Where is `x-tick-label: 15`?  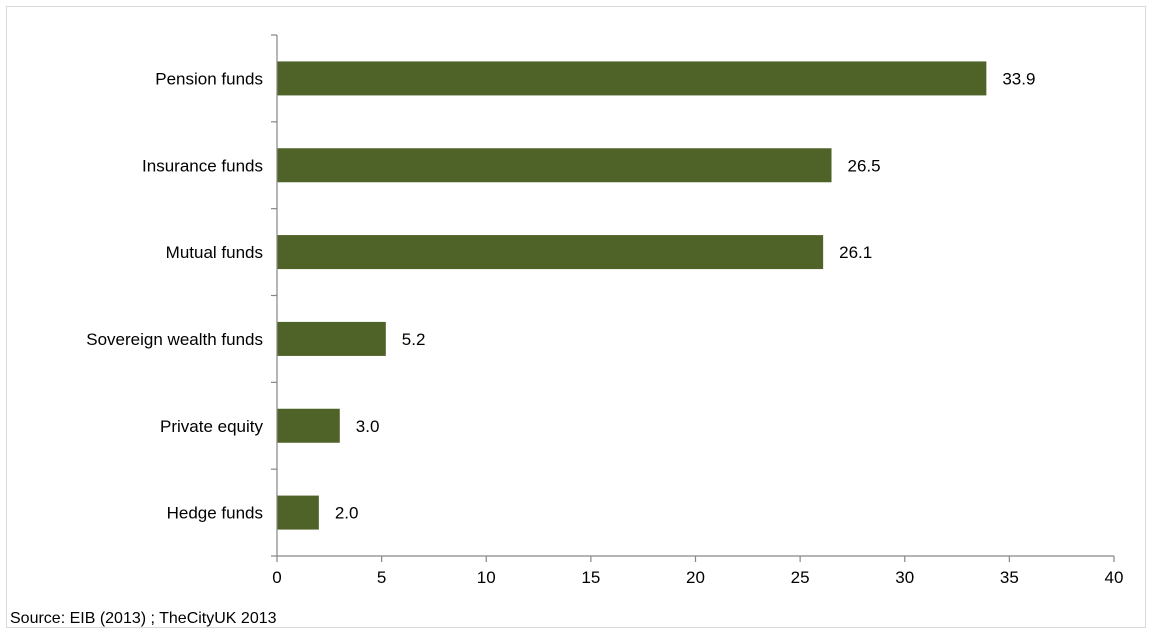
x-tick-label: 15 is located at coordinates (590, 577).